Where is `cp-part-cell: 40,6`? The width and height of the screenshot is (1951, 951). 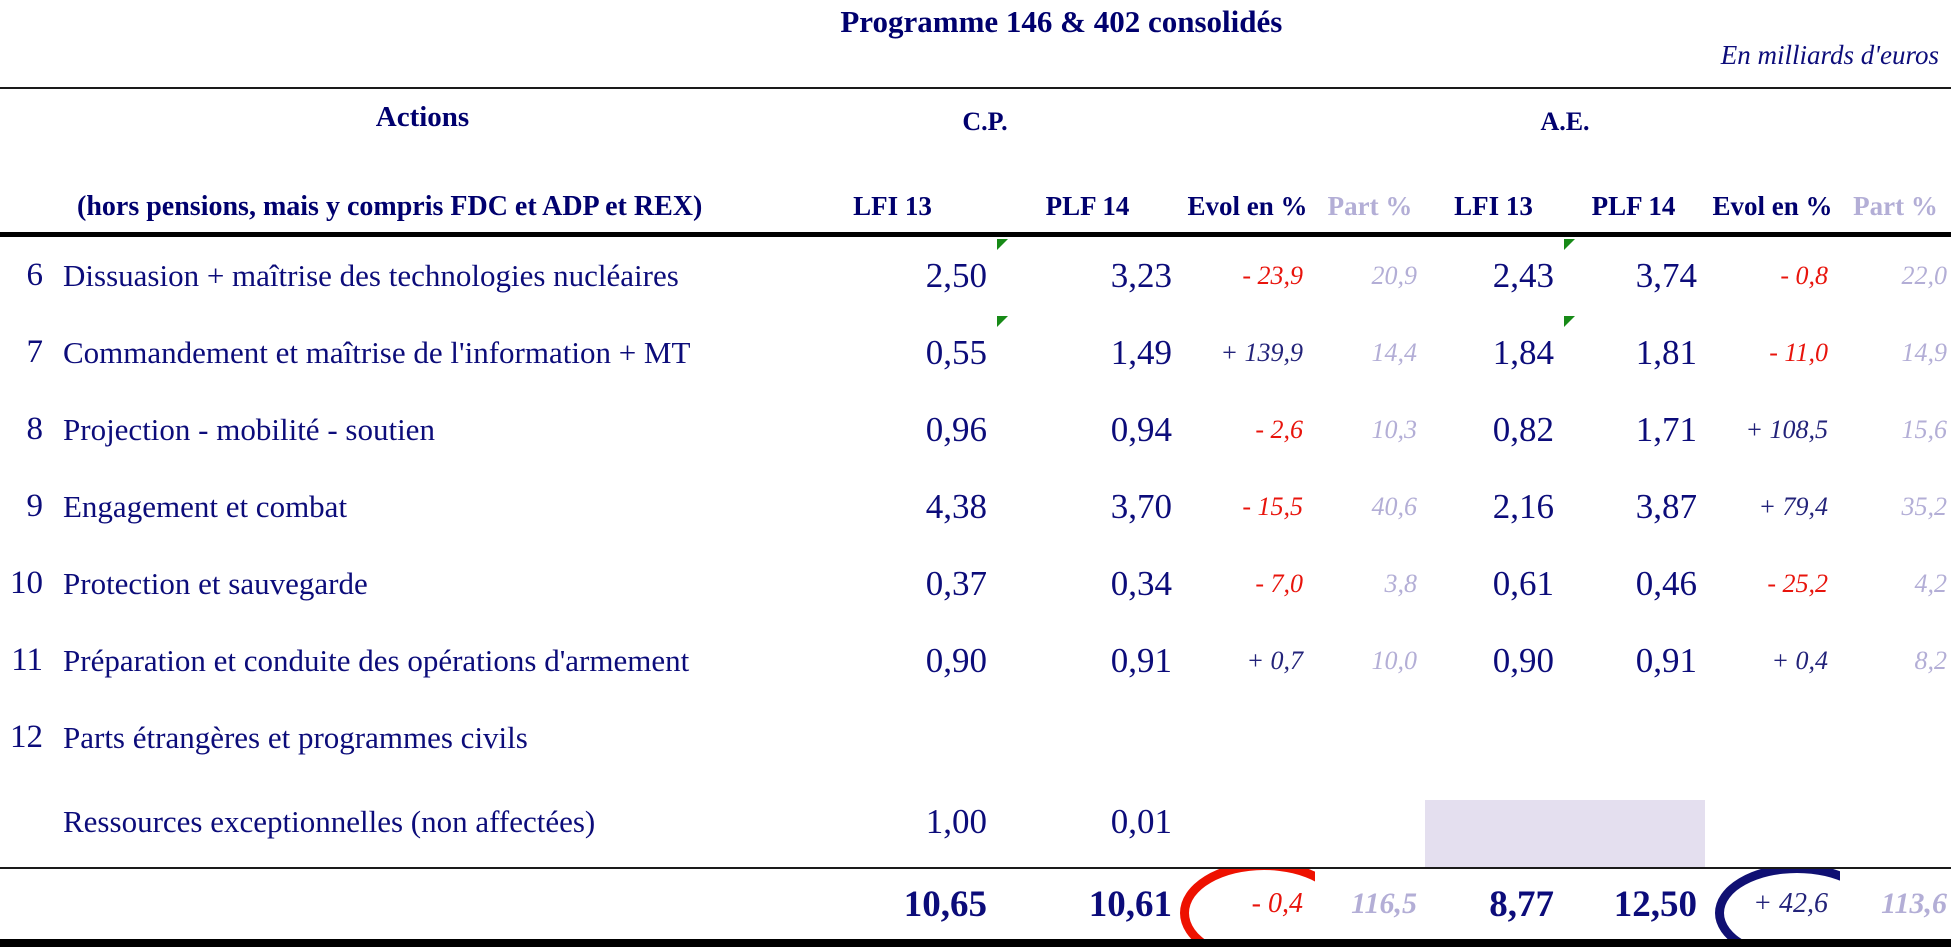 cp-part-cell: 40,6 is located at coordinates (1394, 506).